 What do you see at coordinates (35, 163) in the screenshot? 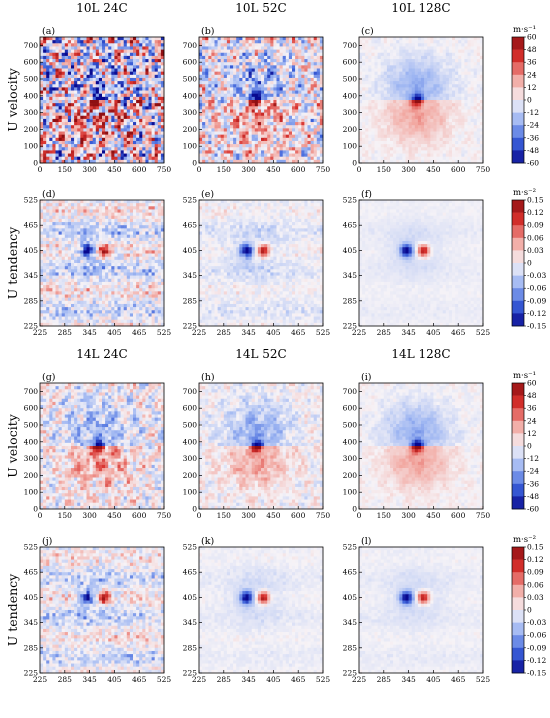
I see `y-tick-label: 0` at bounding box center [35, 163].